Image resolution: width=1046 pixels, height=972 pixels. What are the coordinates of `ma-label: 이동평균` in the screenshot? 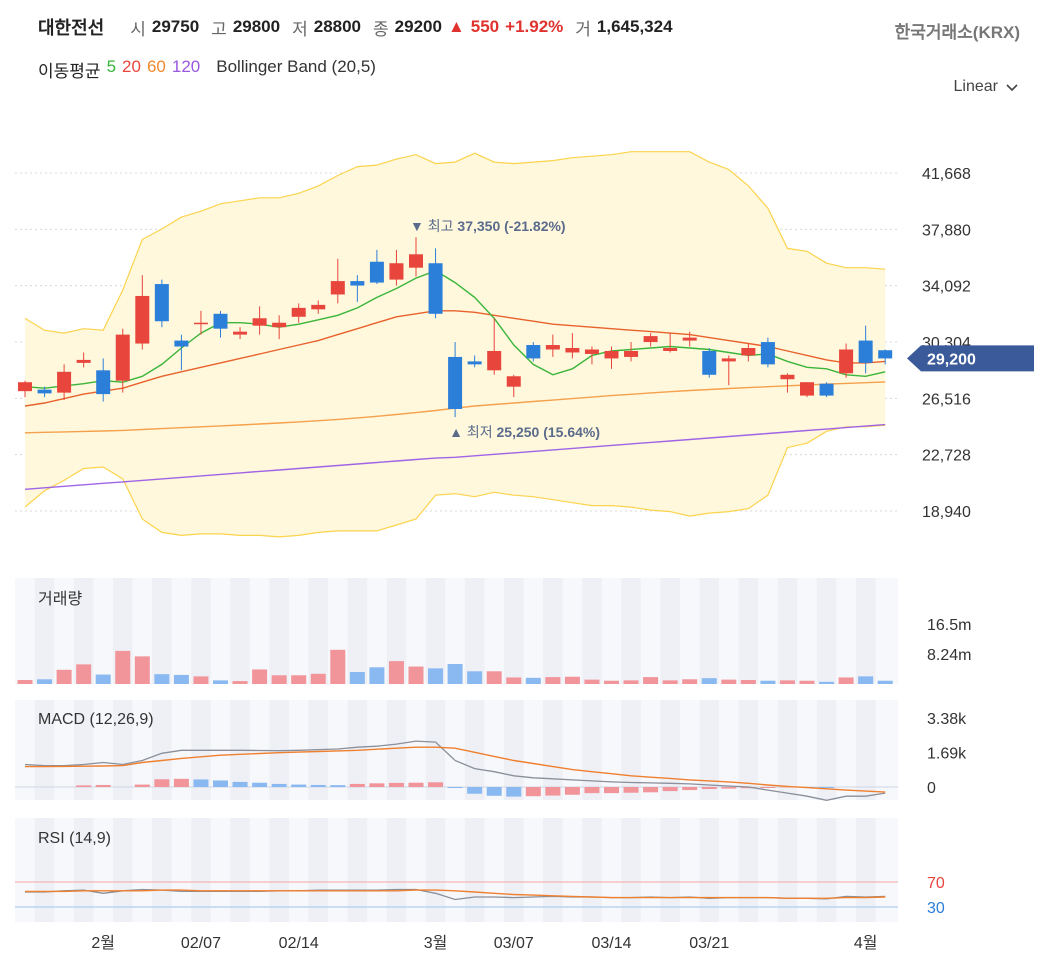 It's located at (69, 71).